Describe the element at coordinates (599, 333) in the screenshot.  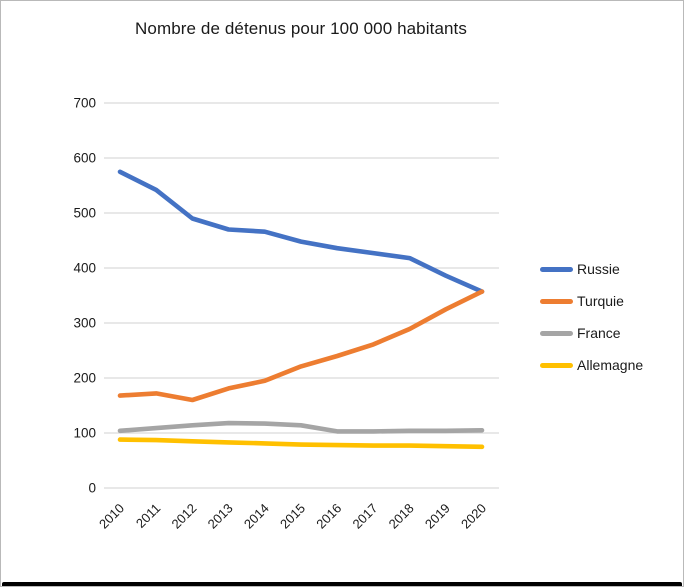
I see `legend-label-france: France` at that location.